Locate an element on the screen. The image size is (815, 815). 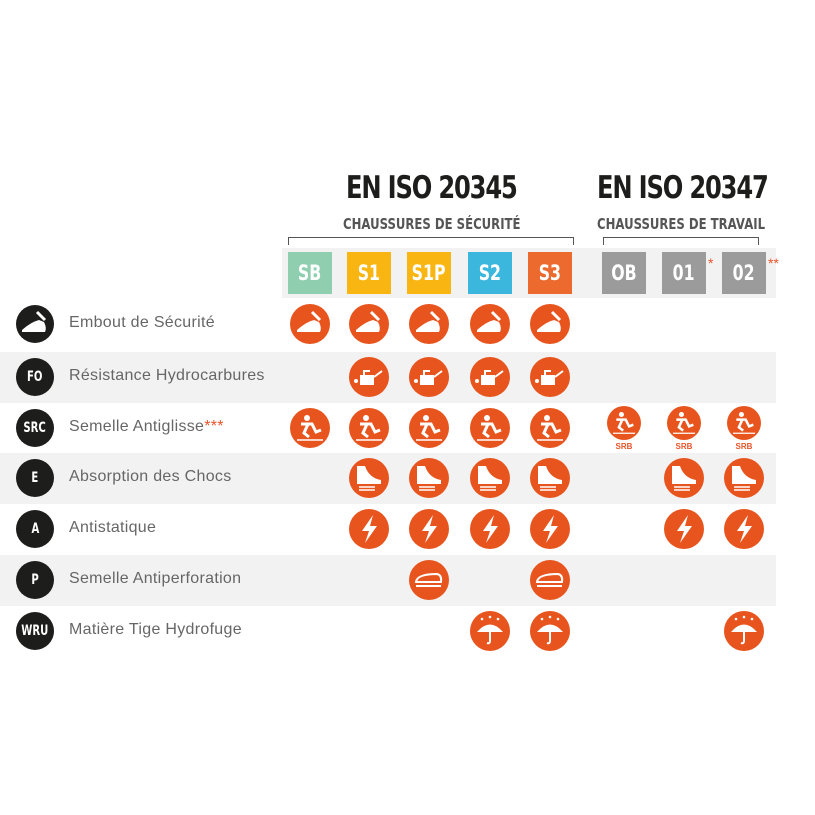
feature-name: Antistatique is located at coordinates (113, 527).